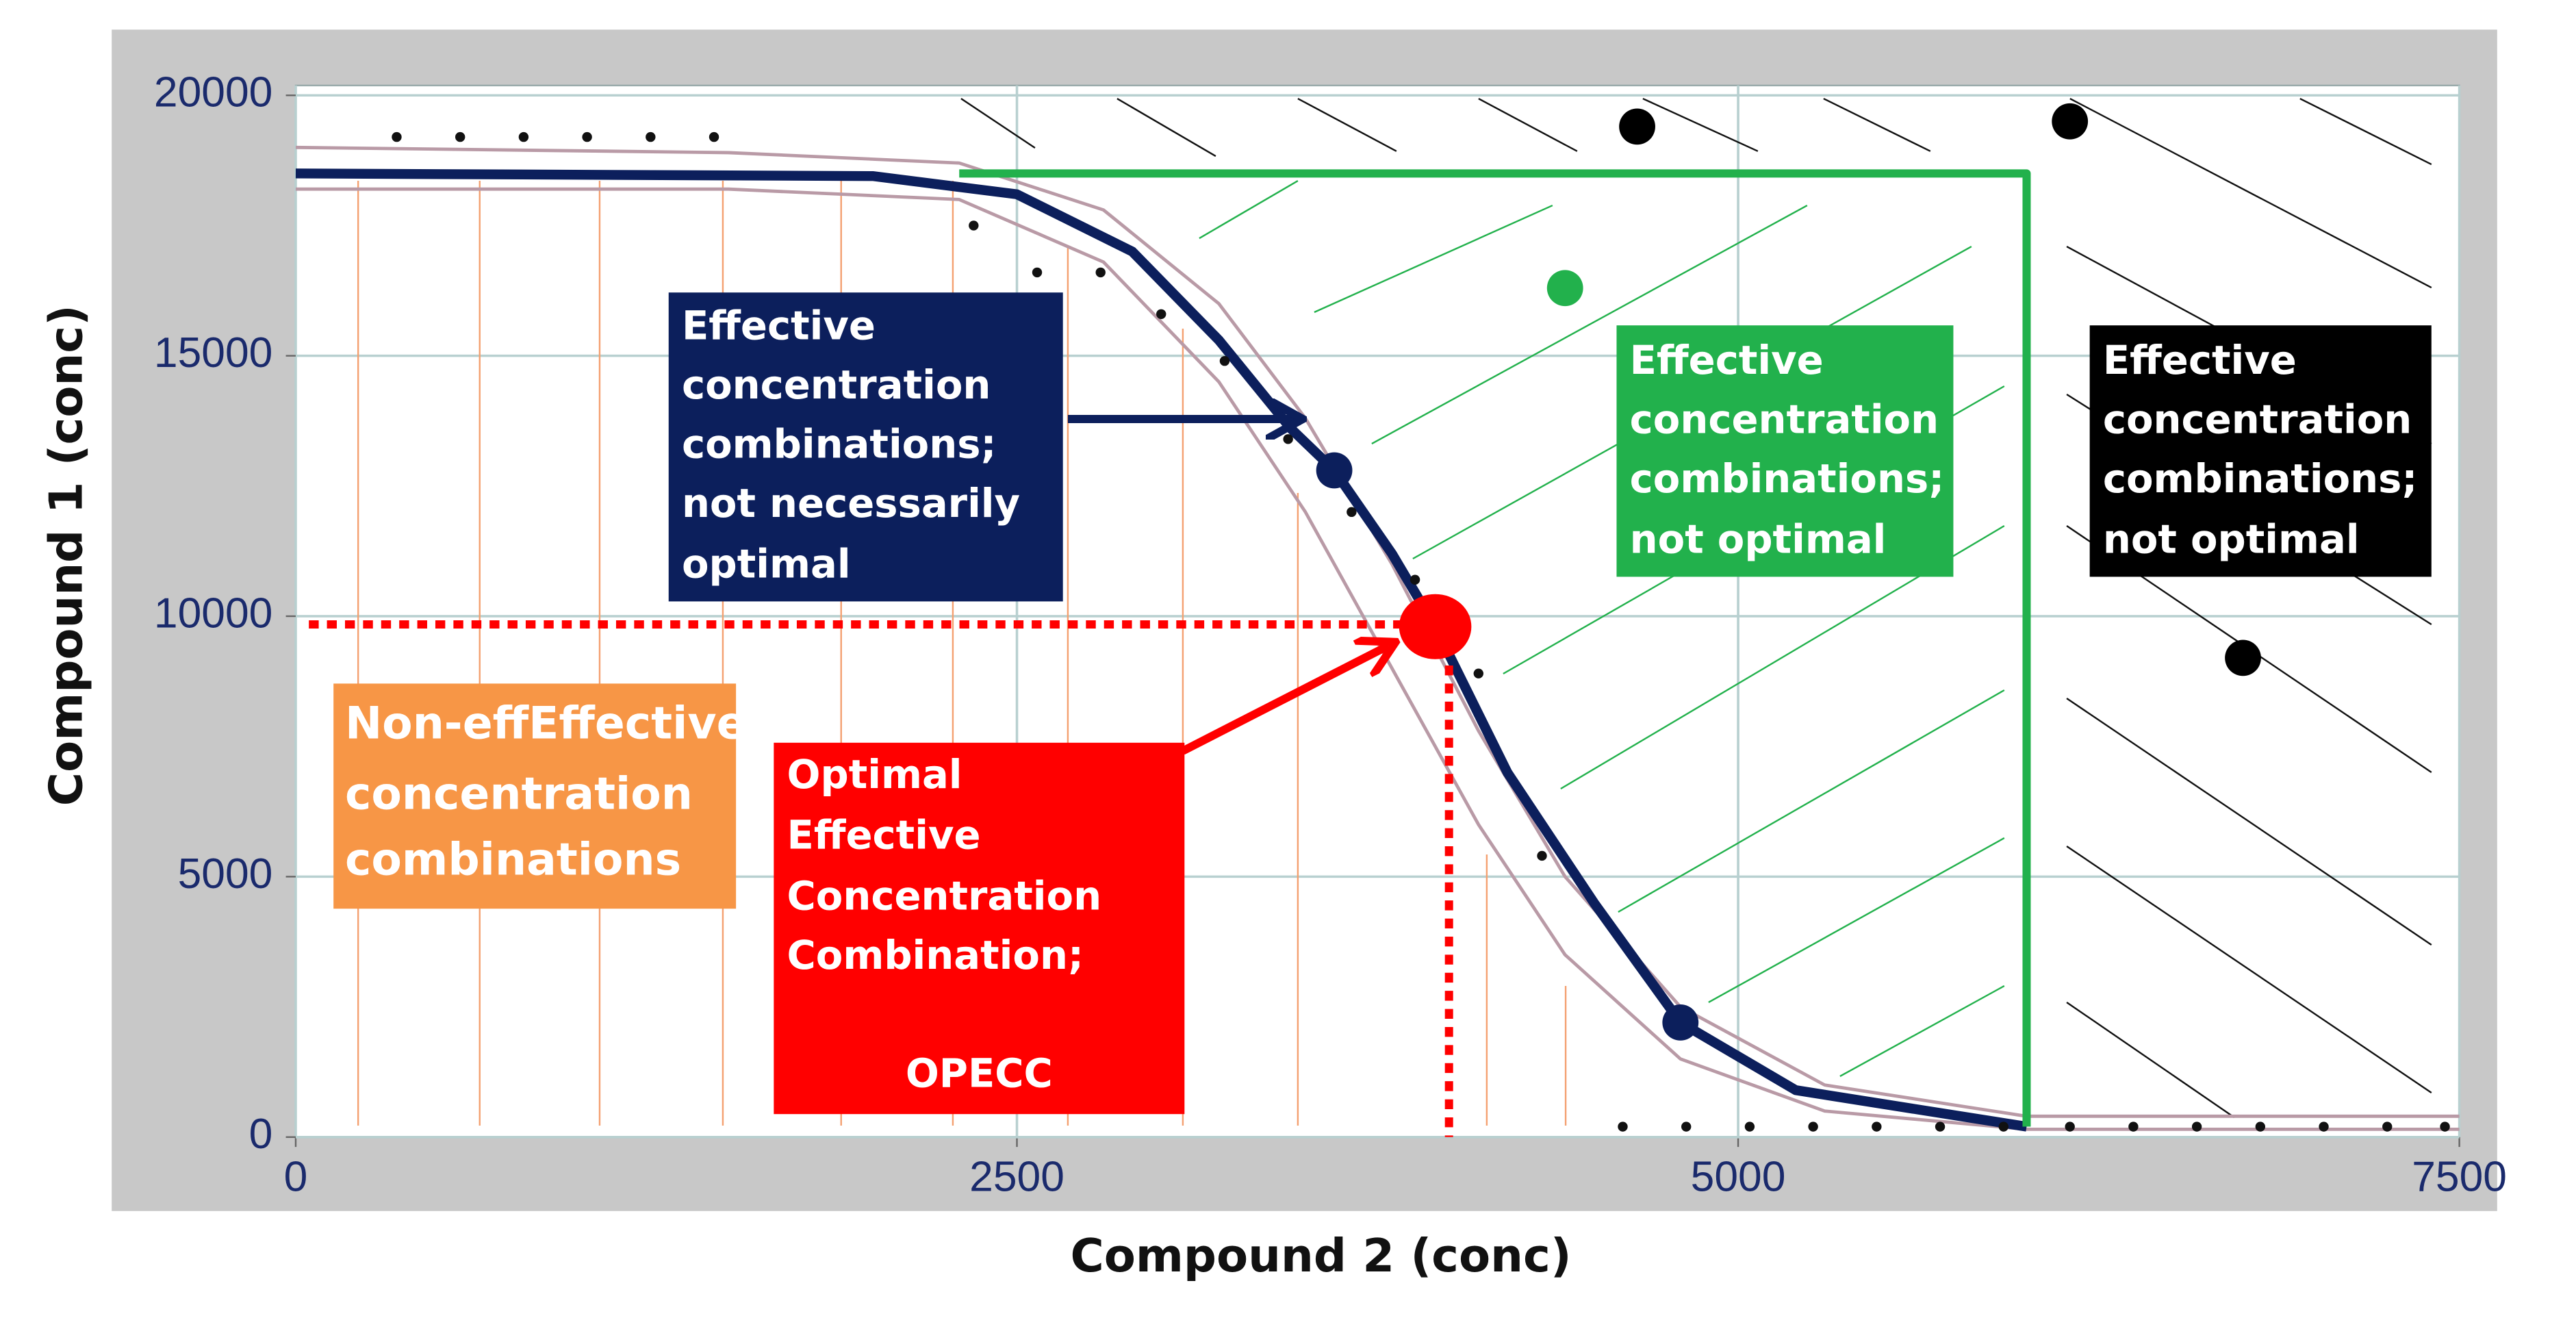  What do you see at coordinates (225, 874) in the screenshot?
I see `y-tick-label: 5000` at bounding box center [225, 874].